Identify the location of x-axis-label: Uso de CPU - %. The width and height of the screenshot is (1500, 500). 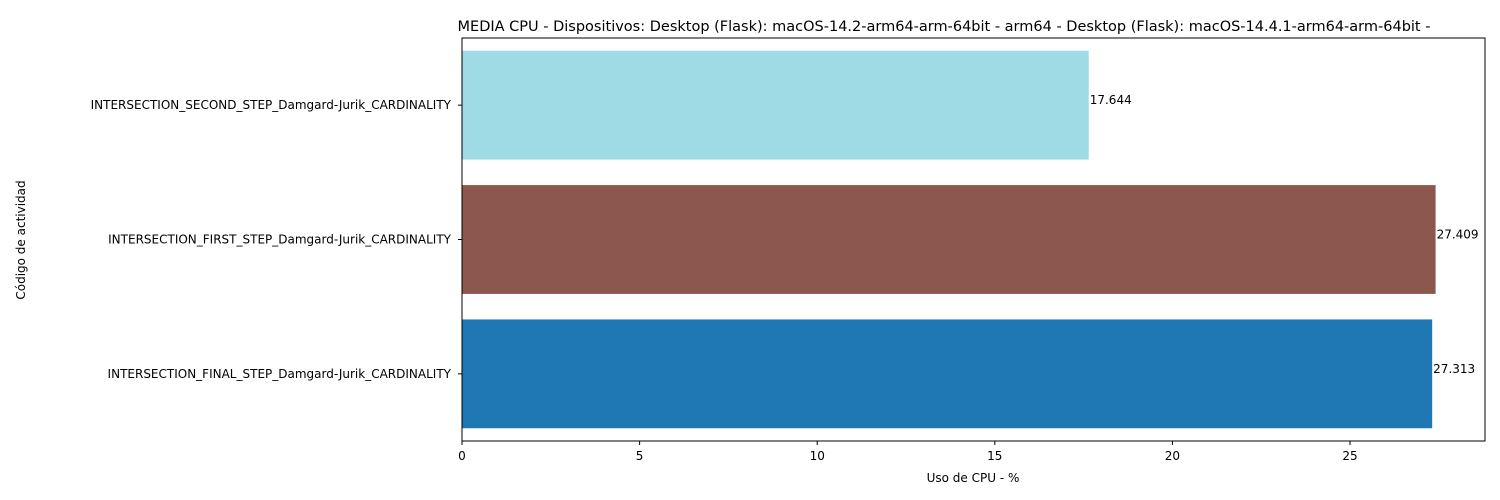
(973, 478).